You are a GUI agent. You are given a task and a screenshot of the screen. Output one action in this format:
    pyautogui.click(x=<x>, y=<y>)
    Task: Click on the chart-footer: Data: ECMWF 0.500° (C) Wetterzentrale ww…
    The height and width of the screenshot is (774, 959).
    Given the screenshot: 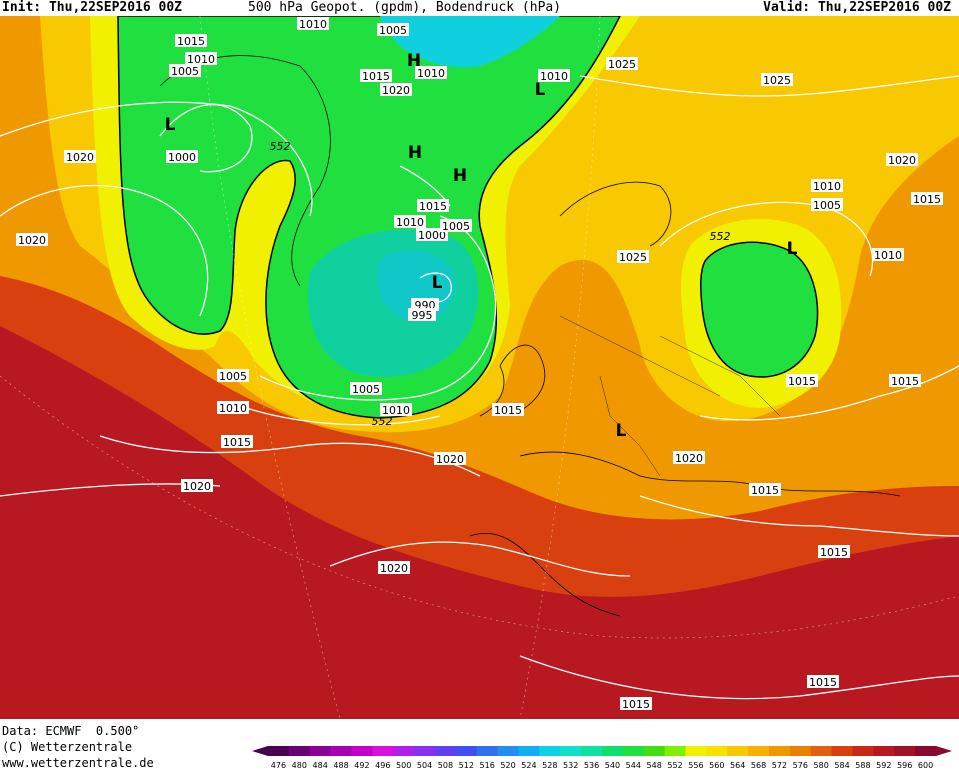 What is the action you would take?
    pyautogui.click(x=479, y=745)
    